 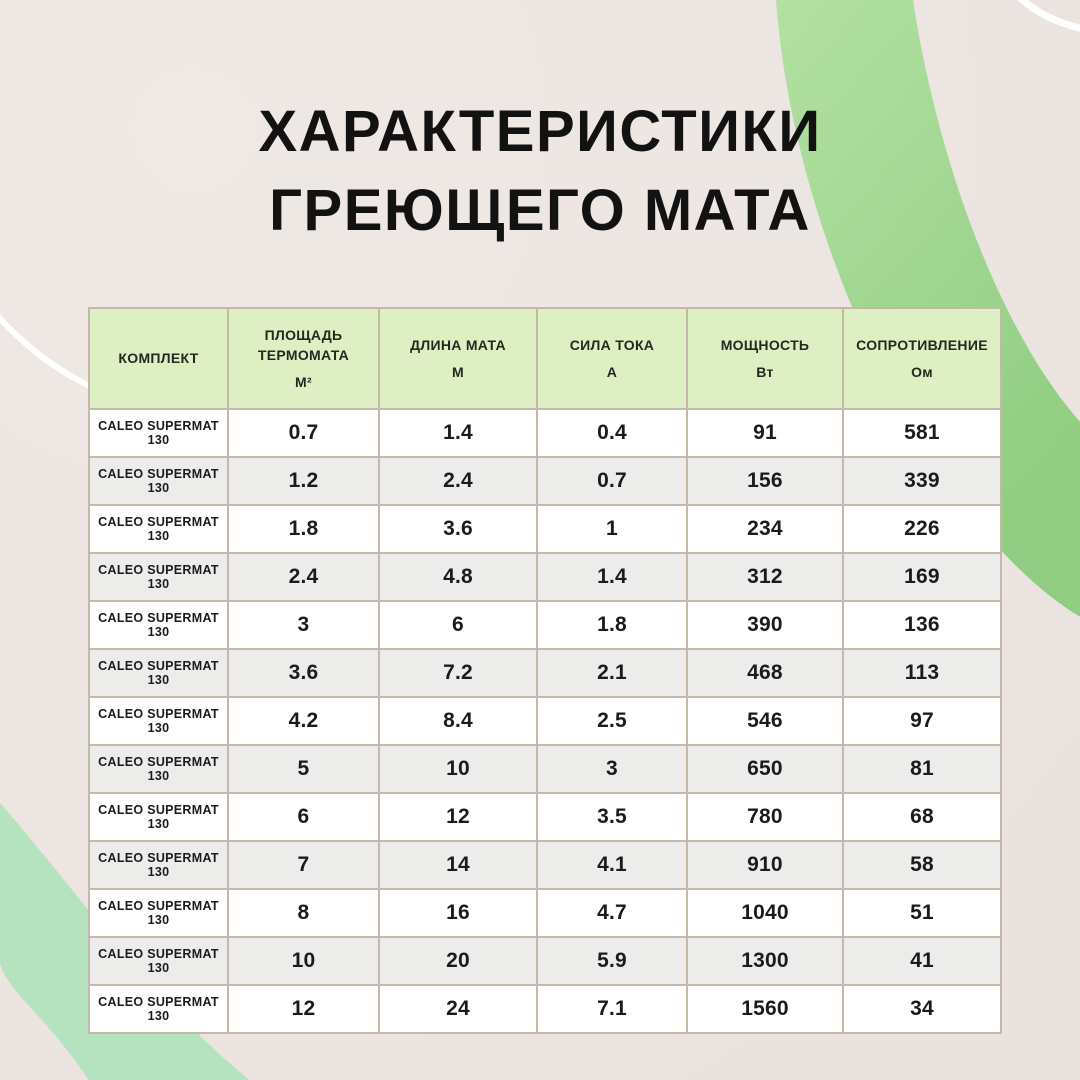 I want to click on header-cell: ПЛОЩАДЬ ТЕРМОМАТА М², so click(x=303, y=358).